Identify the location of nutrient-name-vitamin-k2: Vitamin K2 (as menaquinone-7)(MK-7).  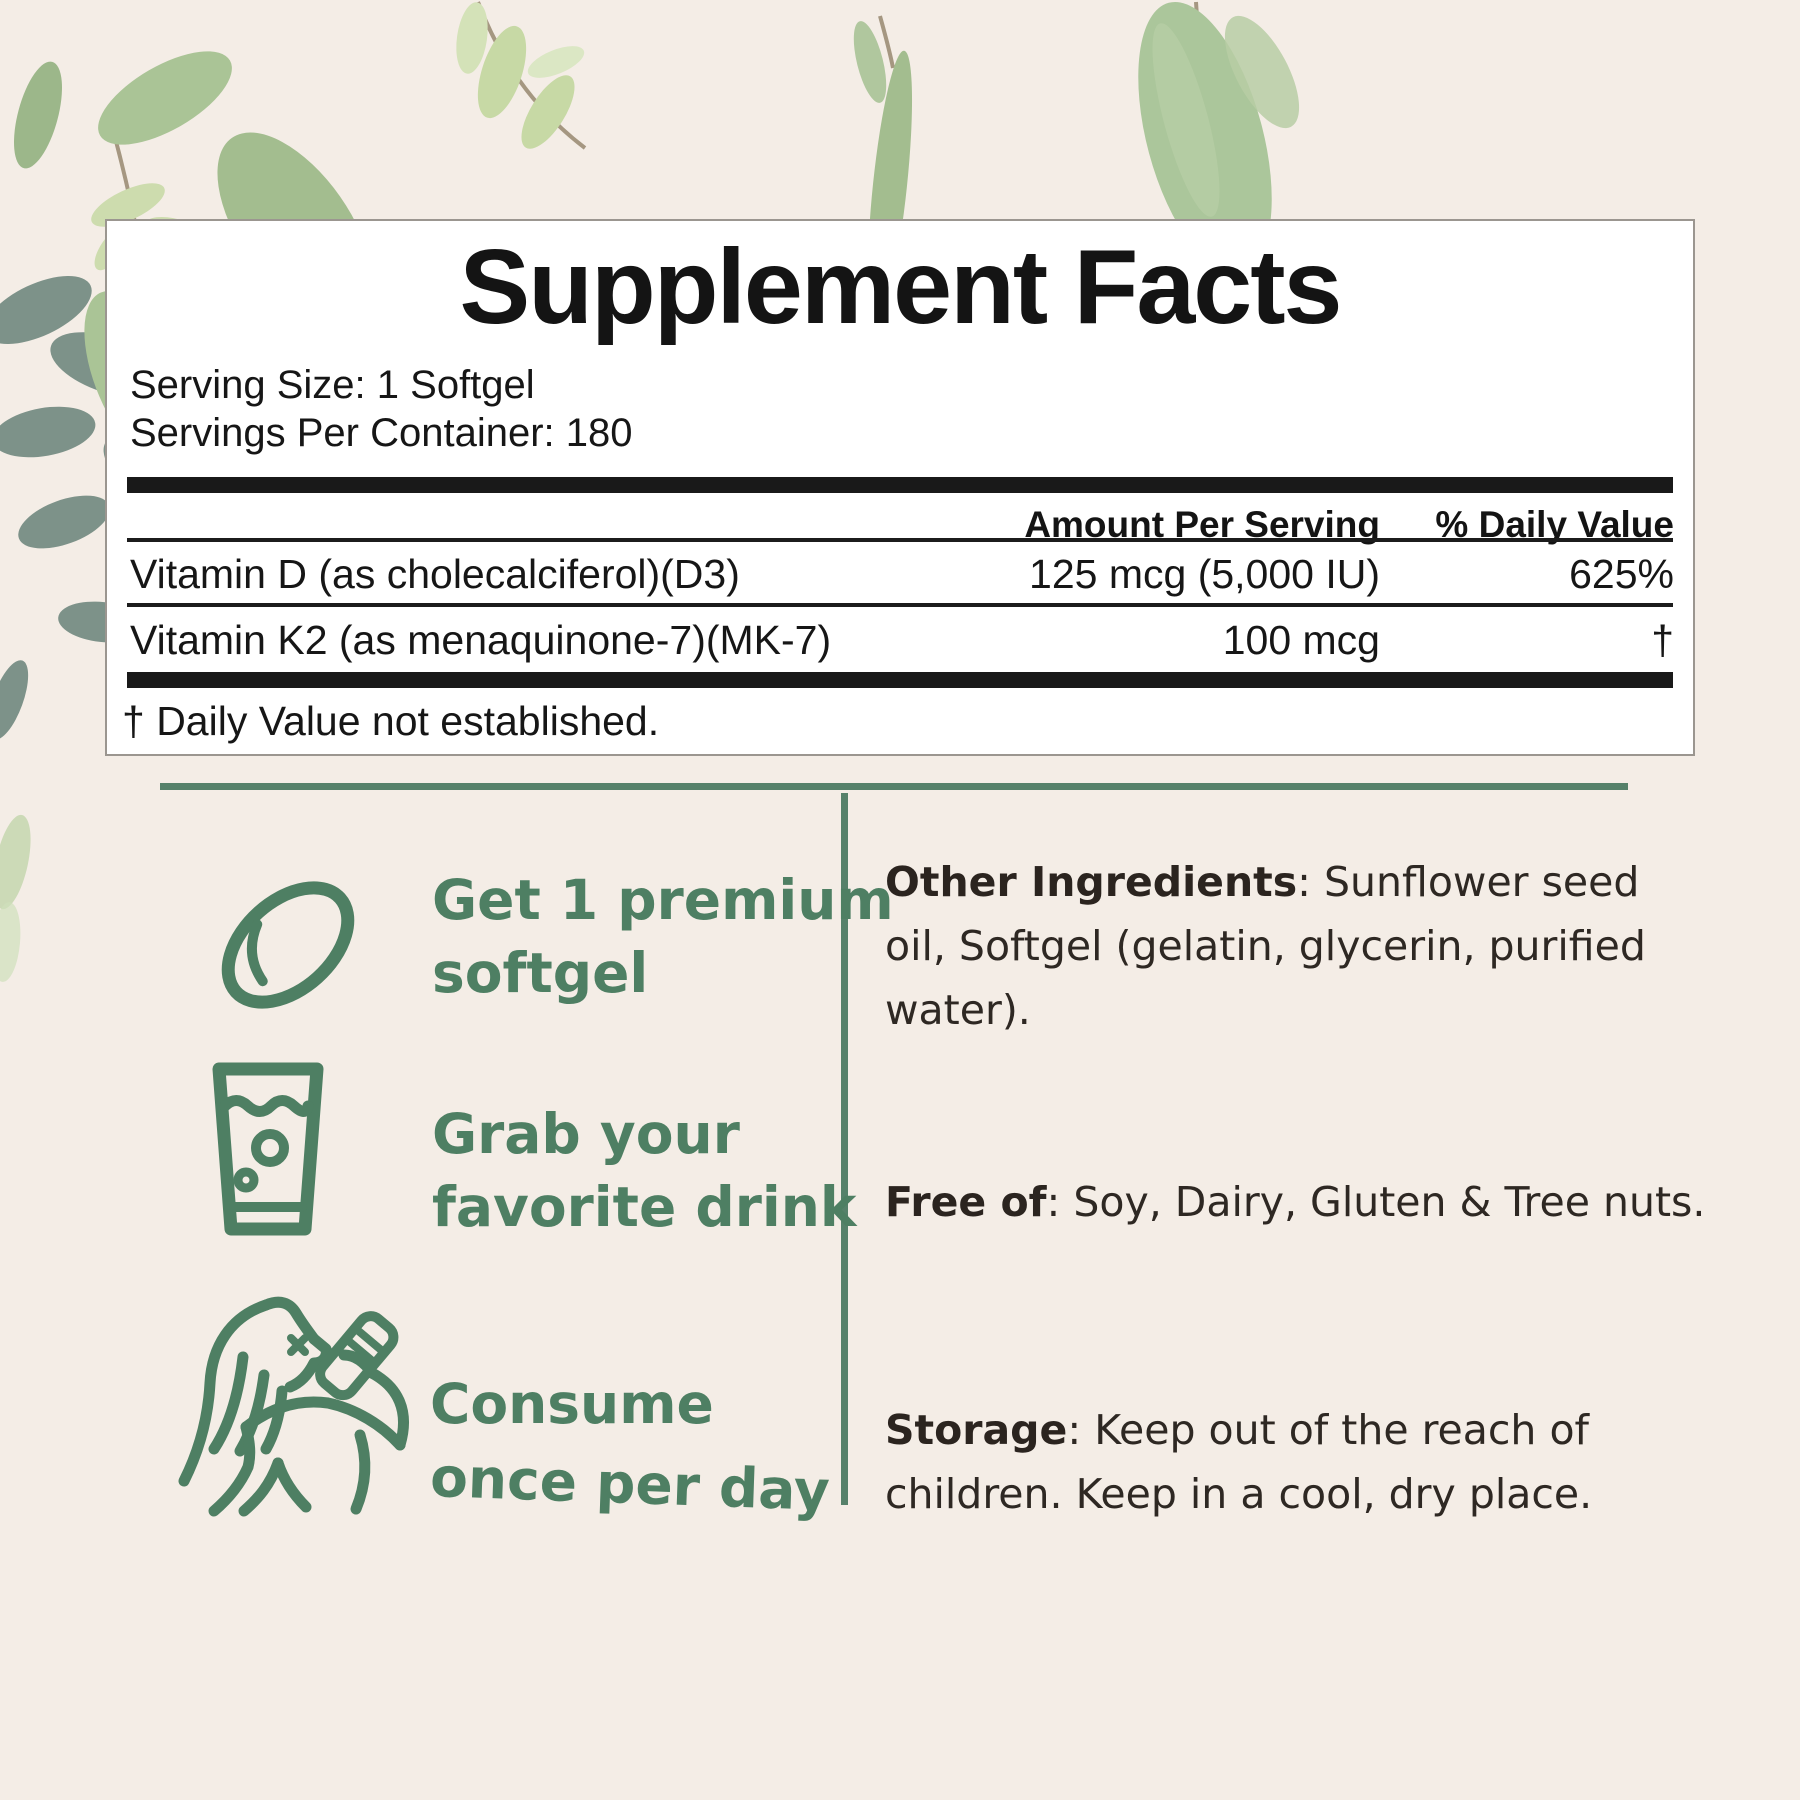
(481, 640).